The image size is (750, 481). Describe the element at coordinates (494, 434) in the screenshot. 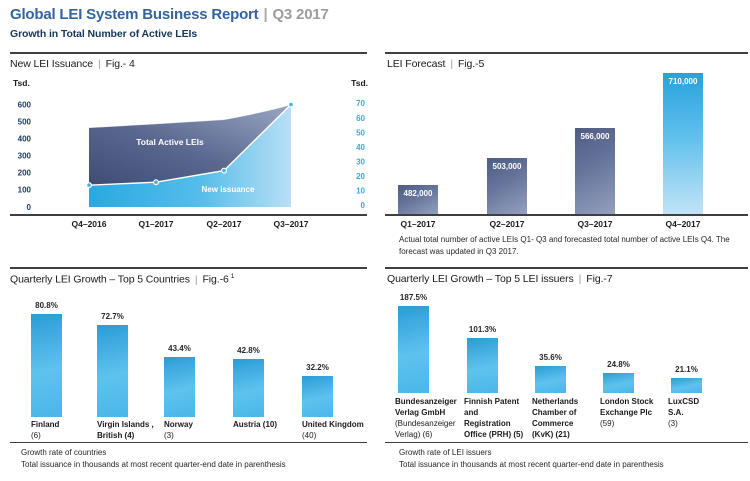

I see `fig7-category-line: Office (PRH) (5)` at that location.